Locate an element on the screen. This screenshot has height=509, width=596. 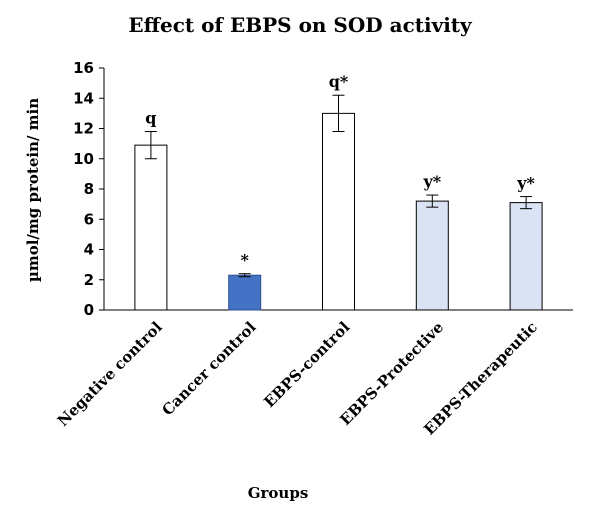
significance-label: q* is located at coordinates (339, 81).